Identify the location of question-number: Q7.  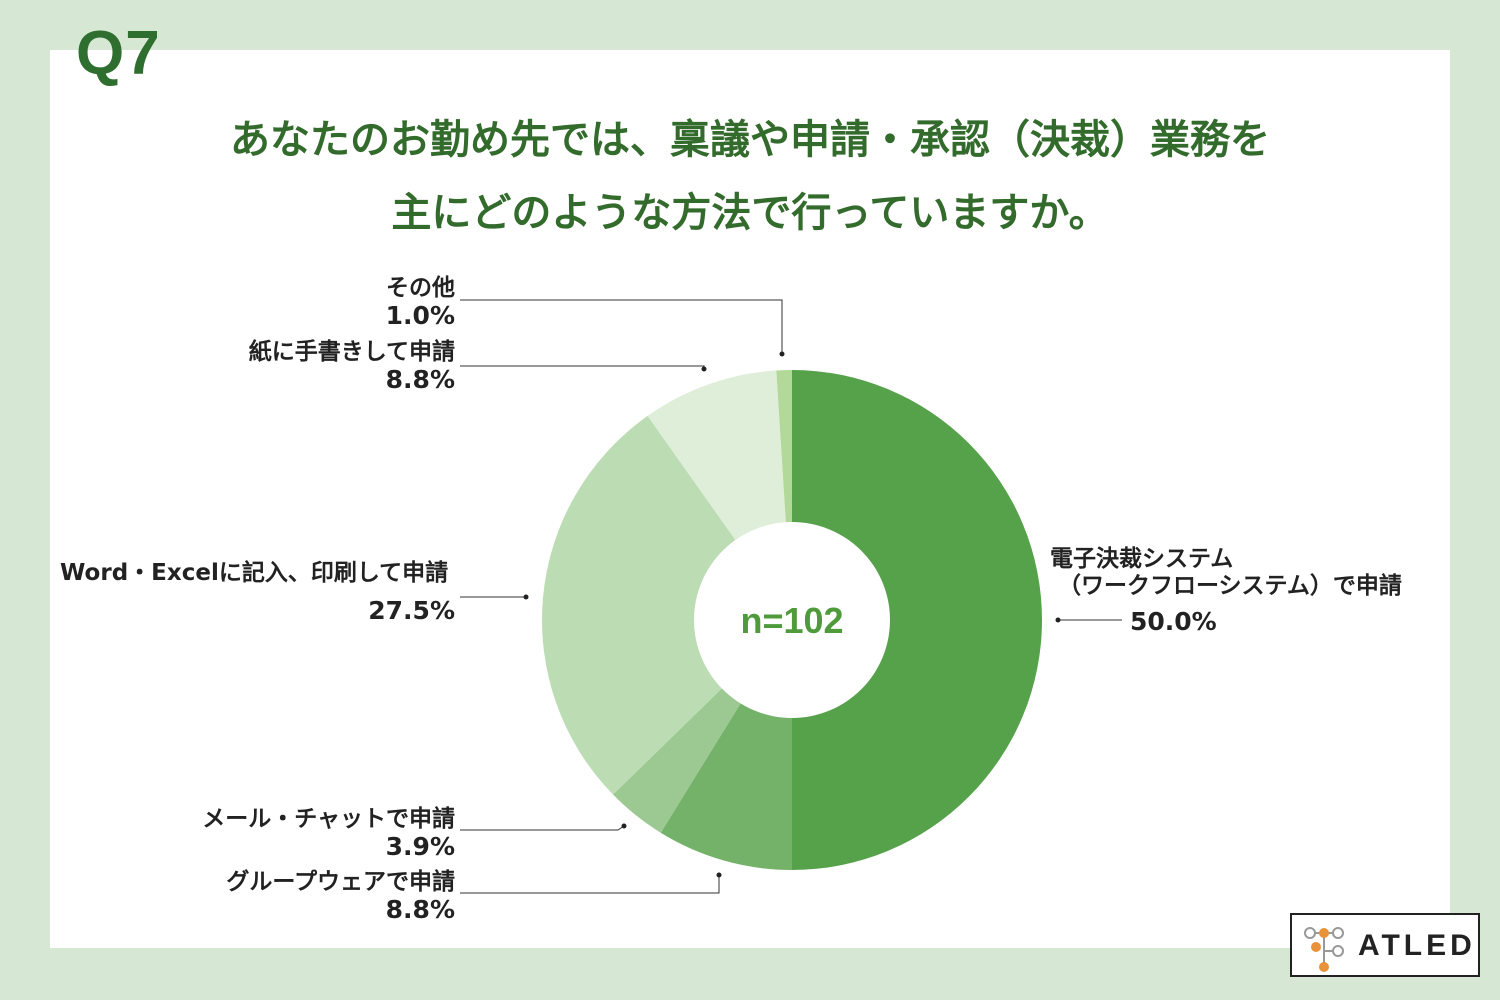
(118, 53).